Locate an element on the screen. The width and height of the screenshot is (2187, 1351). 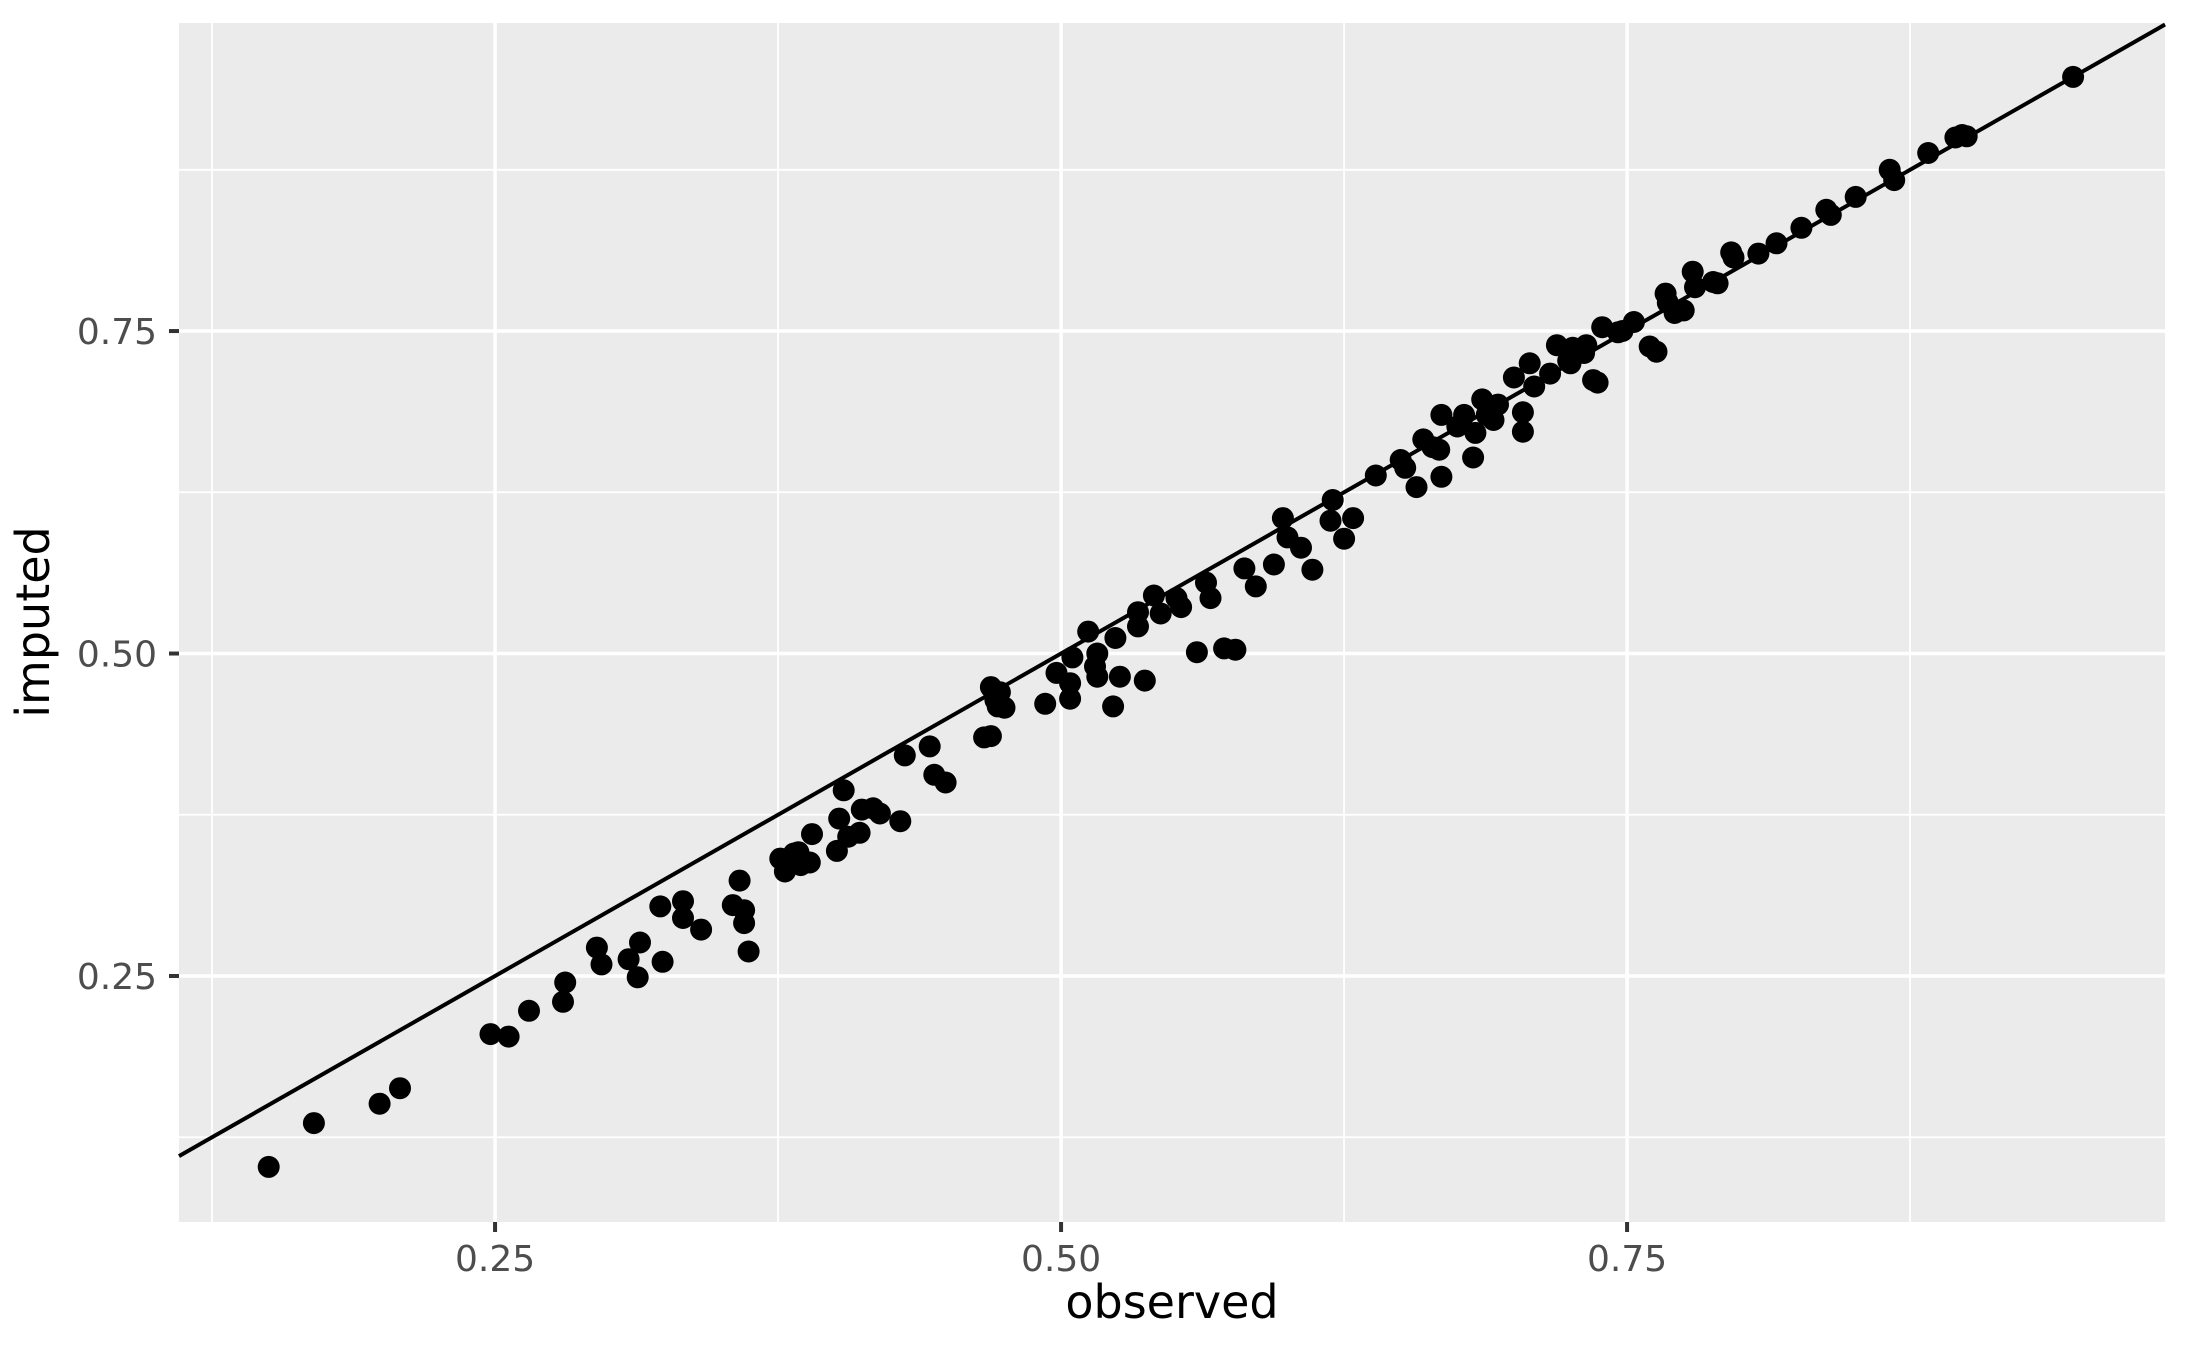
x-tick-label: 0.50 is located at coordinates (1061, 1259).